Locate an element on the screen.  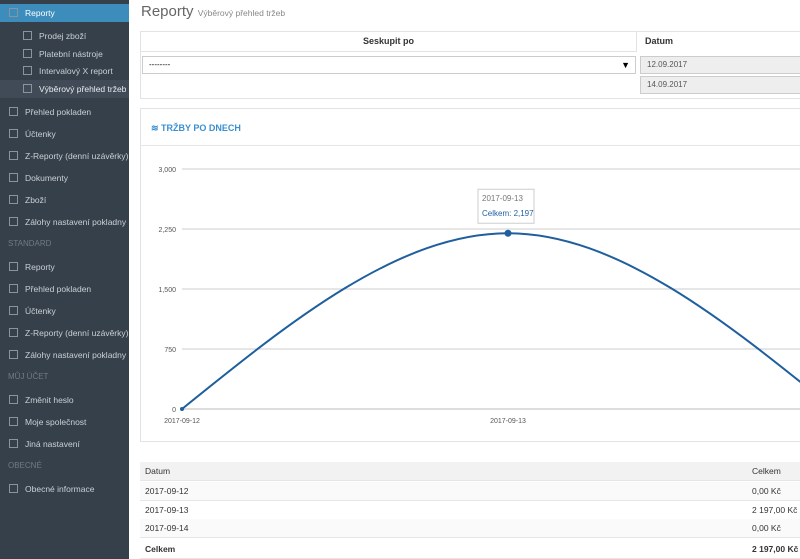
filter-label: Seskupit po is located at coordinates (389, 42).